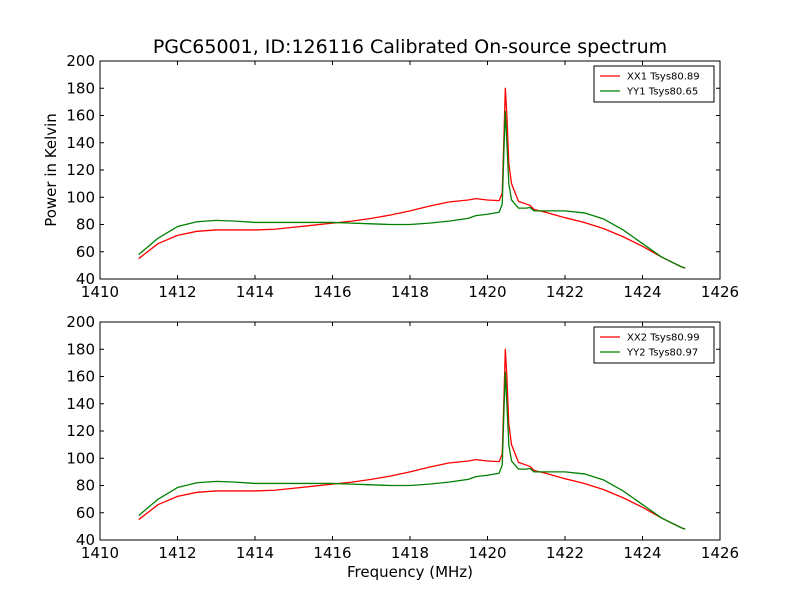 The height and width of the screenshot is (600, 800). I want to click on x-axis-label: Frequency (MHz), so click(410, 572).